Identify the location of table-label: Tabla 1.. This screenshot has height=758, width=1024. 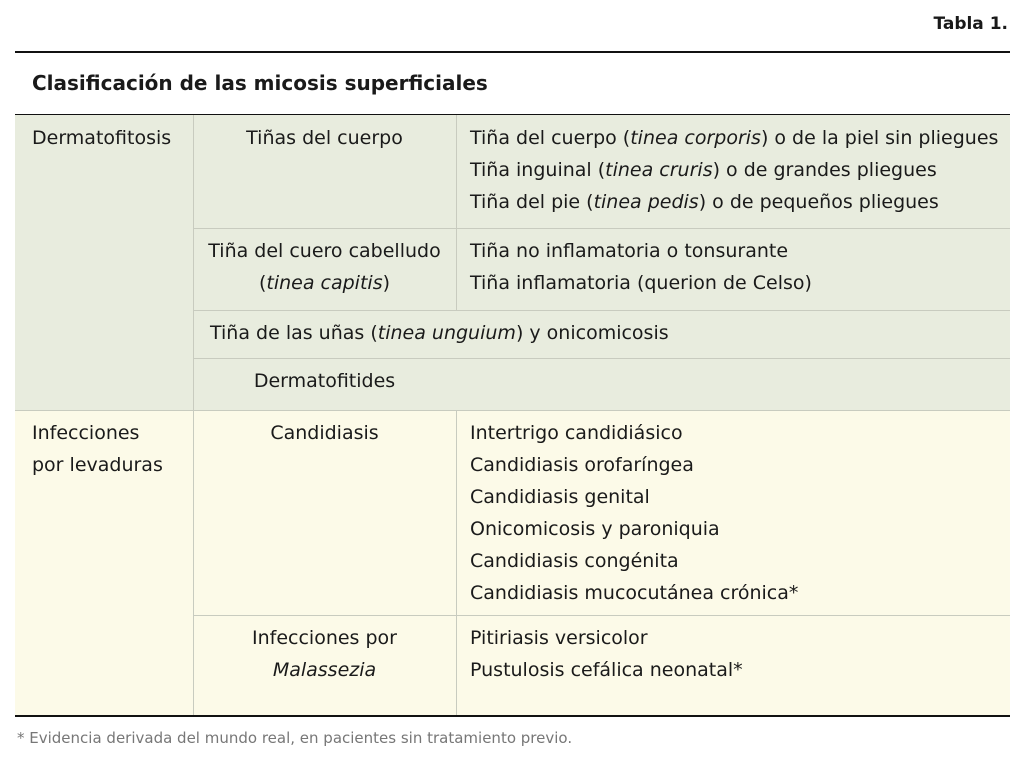
(970, 24).